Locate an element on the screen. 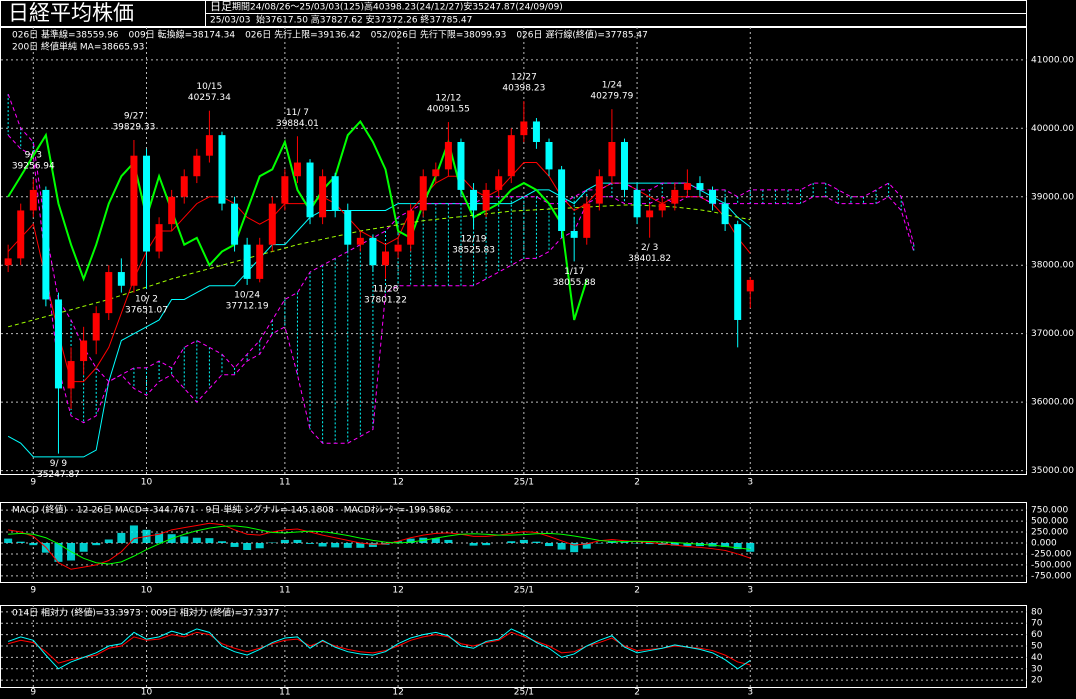 Image resolution: width=1076 pixels, height=699 pixels. annotation-date: 10/15 is located at coordinates (209, 87).